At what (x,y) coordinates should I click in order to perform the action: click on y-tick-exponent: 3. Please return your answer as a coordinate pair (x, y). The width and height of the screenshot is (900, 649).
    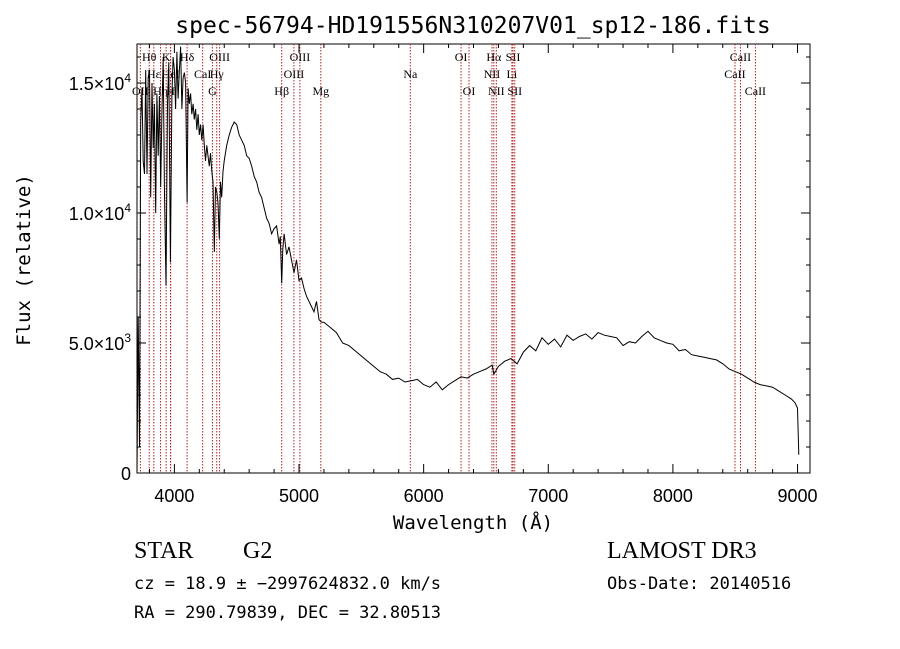
    Looking at the image, I should click on (127, 338).